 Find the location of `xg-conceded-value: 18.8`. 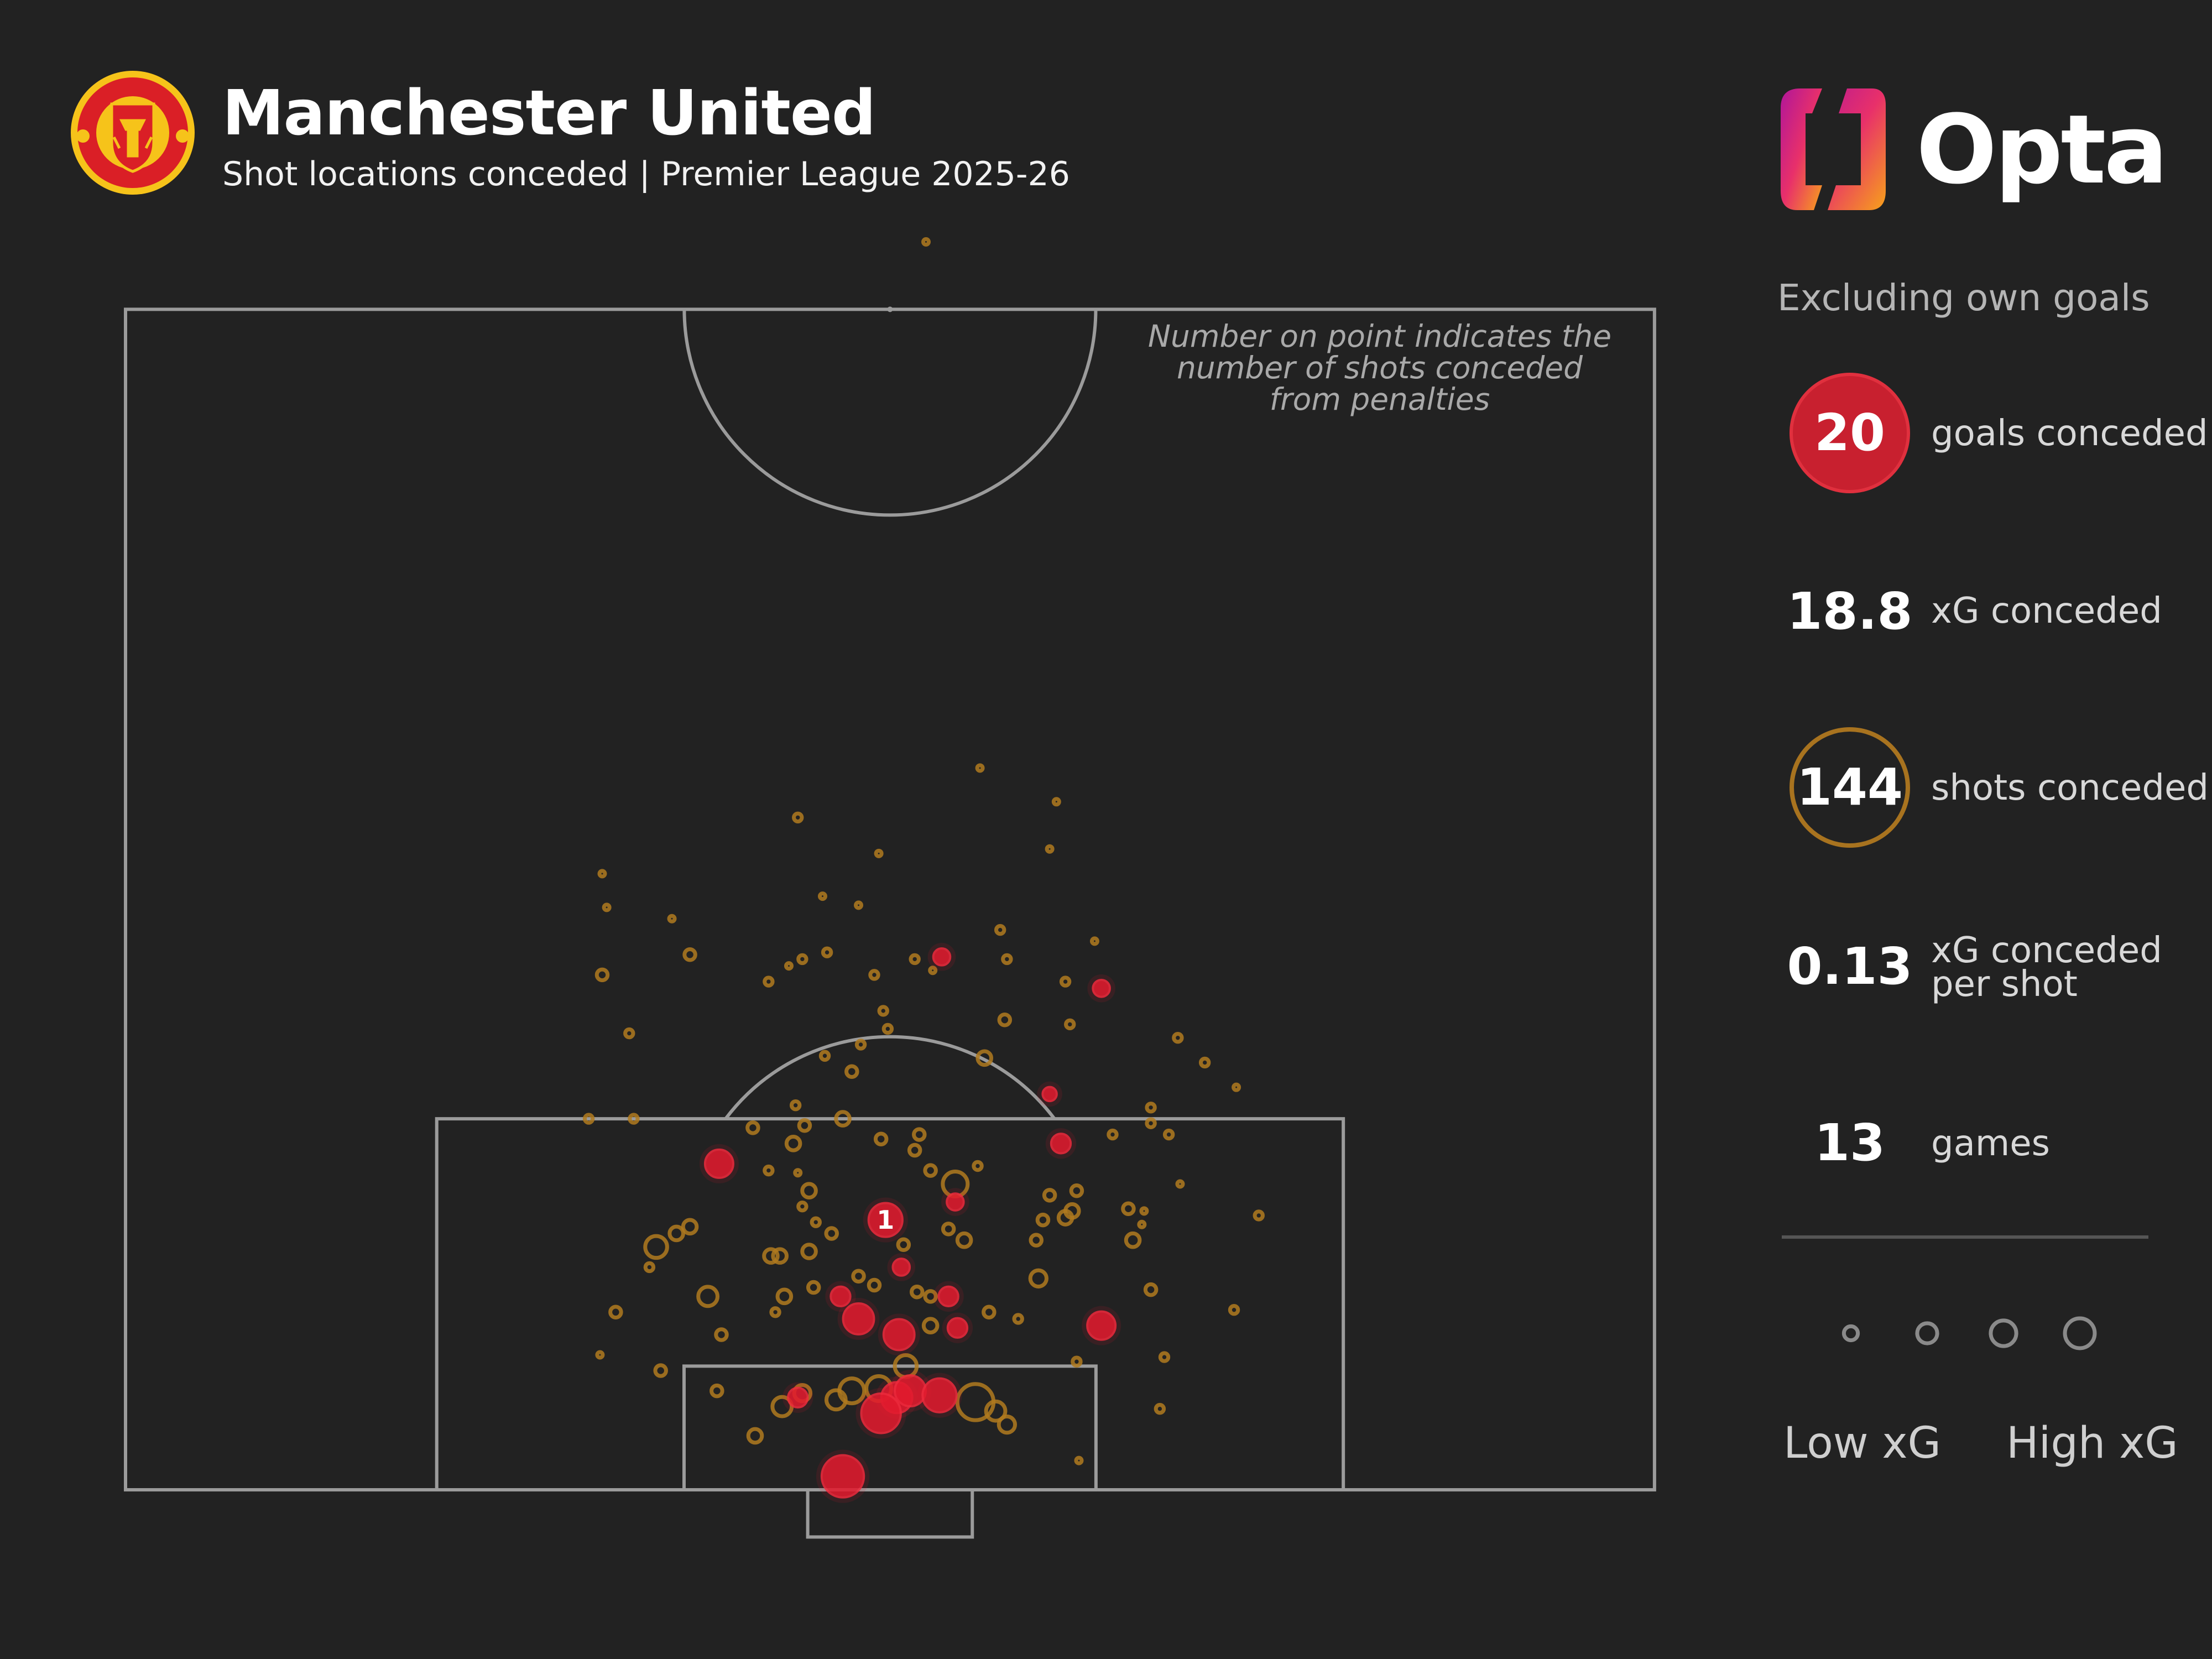

xg-conceded-value: 18.8 is located at coordinates (1850, 611).